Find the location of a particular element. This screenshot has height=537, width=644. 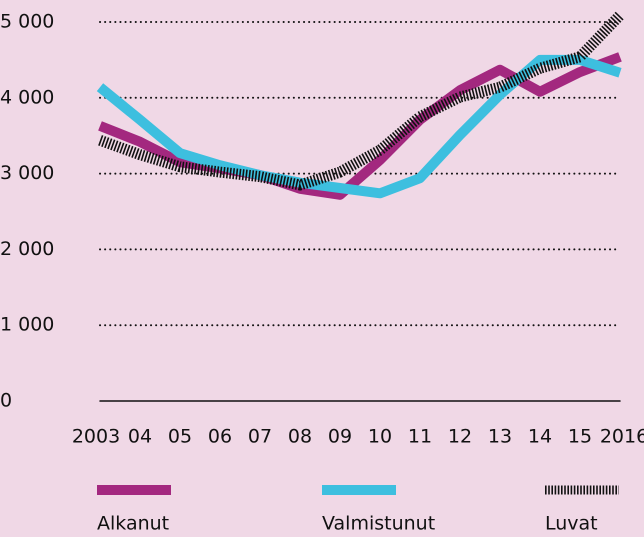

x-tick-label: 04 is located at coordinates (140, 437).